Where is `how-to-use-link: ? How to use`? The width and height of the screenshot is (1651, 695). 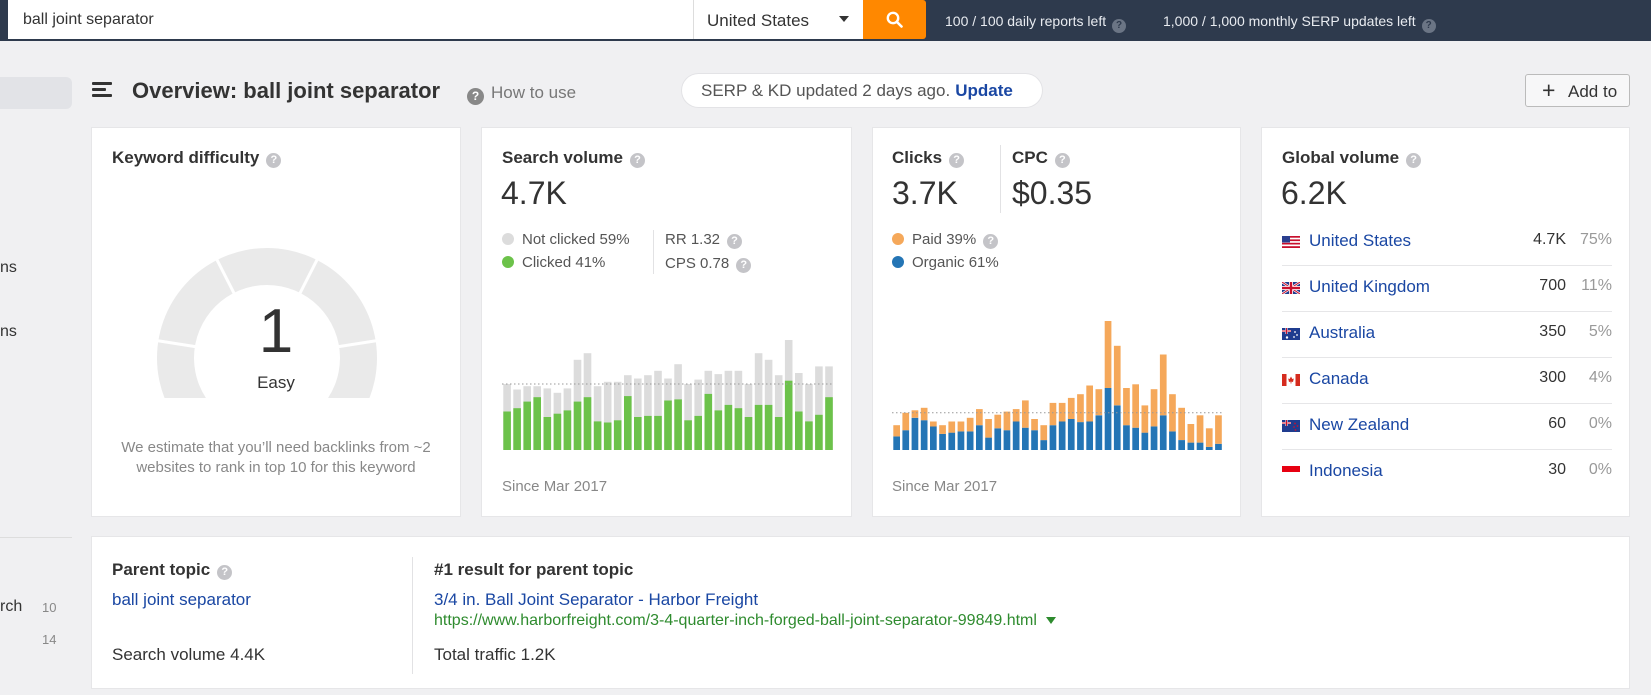 how-to-use-link: ? How to use is located at coordinates (521, 94).